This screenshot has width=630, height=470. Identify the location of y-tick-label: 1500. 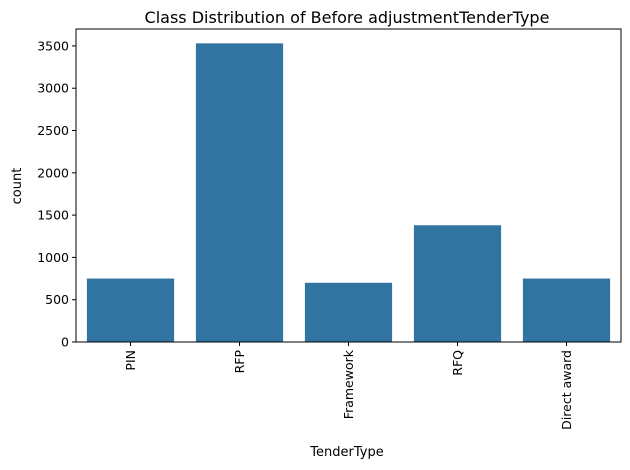
(53, 215).